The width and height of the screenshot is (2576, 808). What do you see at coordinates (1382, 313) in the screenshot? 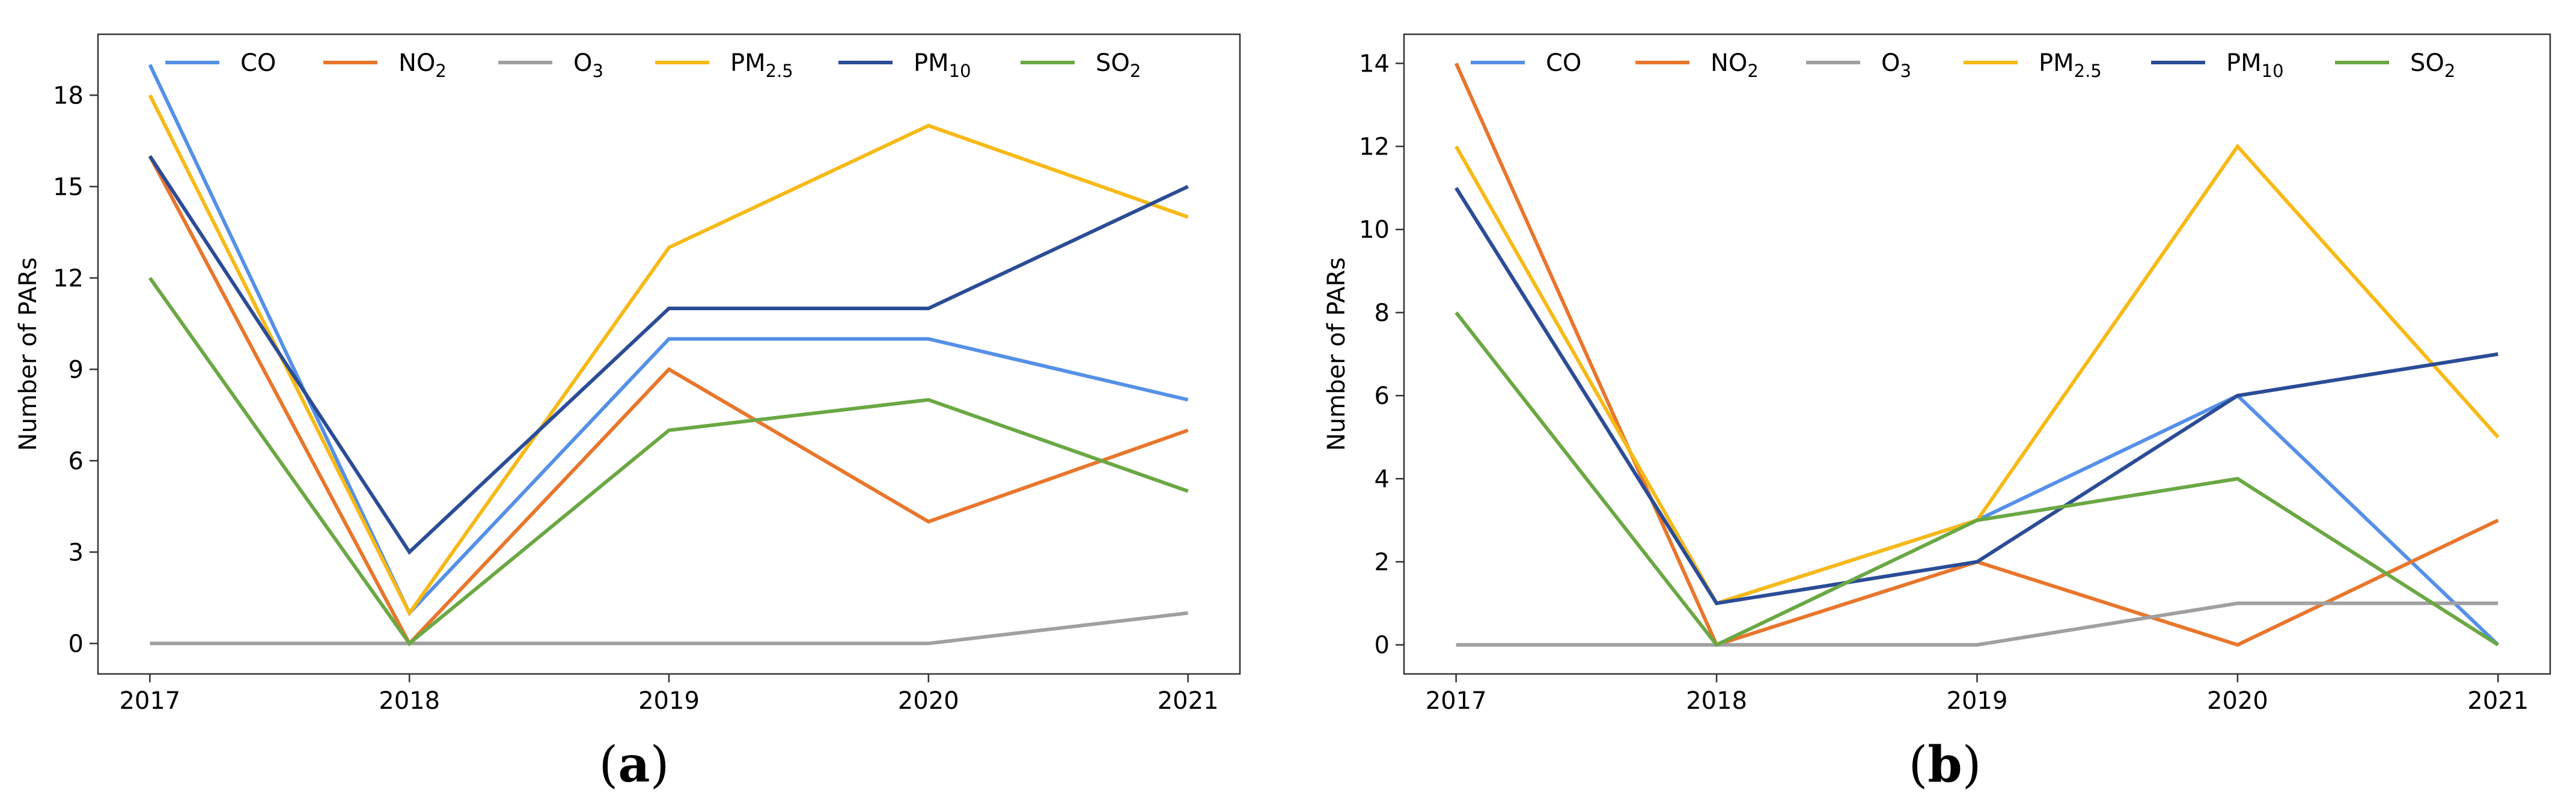
I see `y-tick-label: 8` at bounding box center [1382, 313].